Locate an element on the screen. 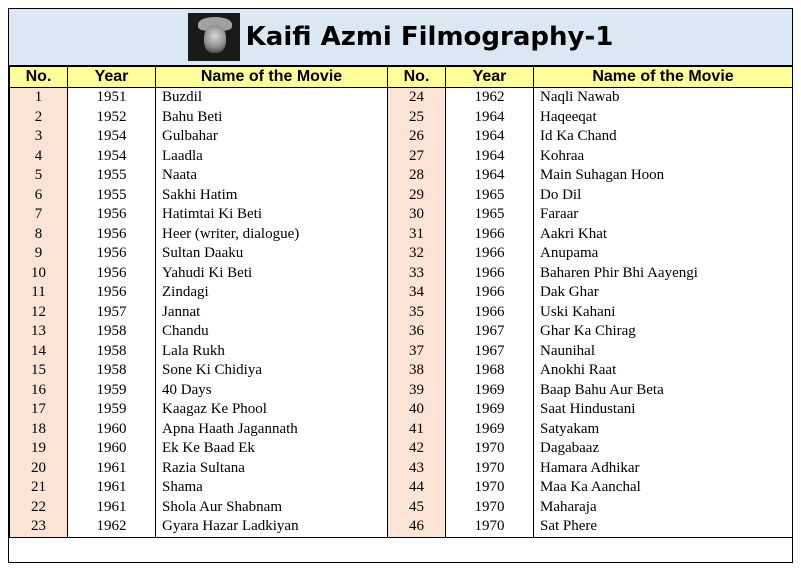 This screenshot has width=801, height=569. row-number: 16 is located at coordinates (38, 390).